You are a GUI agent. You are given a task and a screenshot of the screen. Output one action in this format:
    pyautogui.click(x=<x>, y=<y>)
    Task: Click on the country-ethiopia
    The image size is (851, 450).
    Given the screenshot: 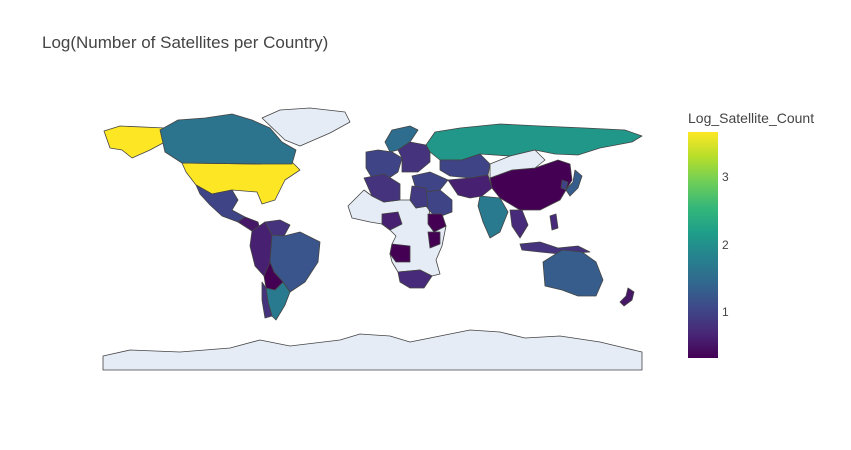 What is the action you would take?
    pyautogui.click(x=437, y=223)
    